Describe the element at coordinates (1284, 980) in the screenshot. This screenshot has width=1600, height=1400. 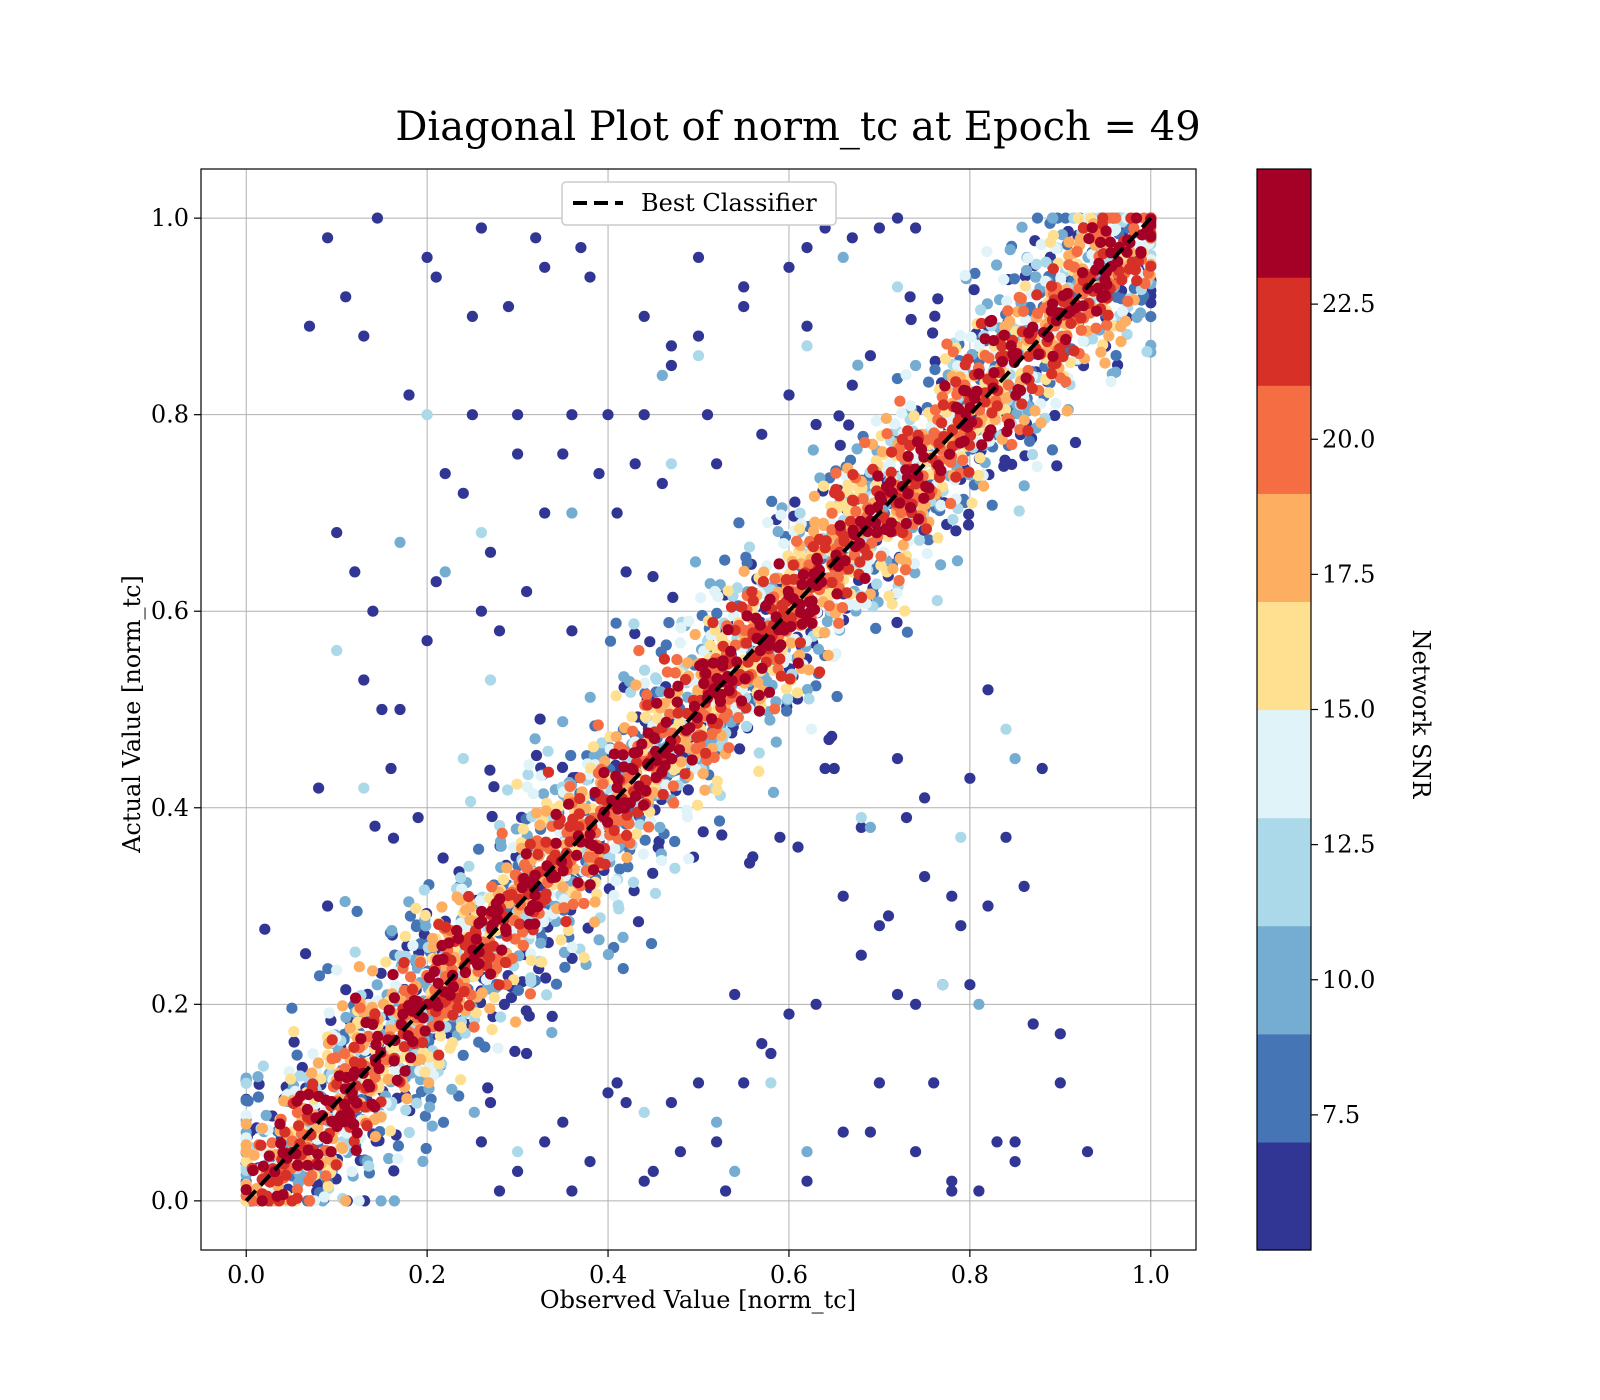
I see `colorbar-segment` at that location.